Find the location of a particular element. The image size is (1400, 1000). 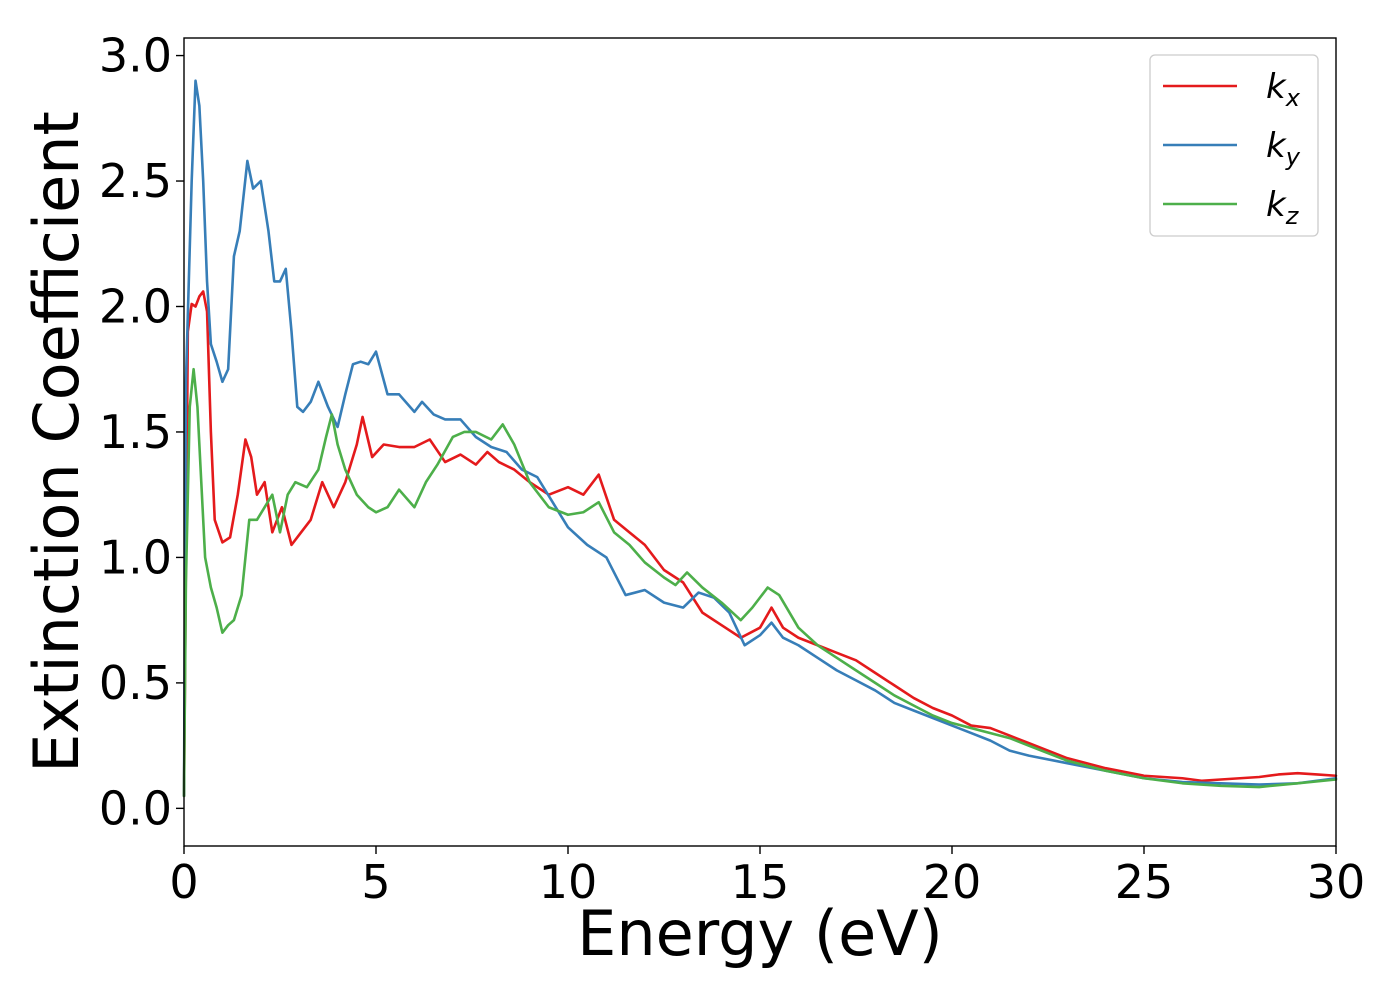

x-tick-label: 25 is located at coordinates (1144, 882).